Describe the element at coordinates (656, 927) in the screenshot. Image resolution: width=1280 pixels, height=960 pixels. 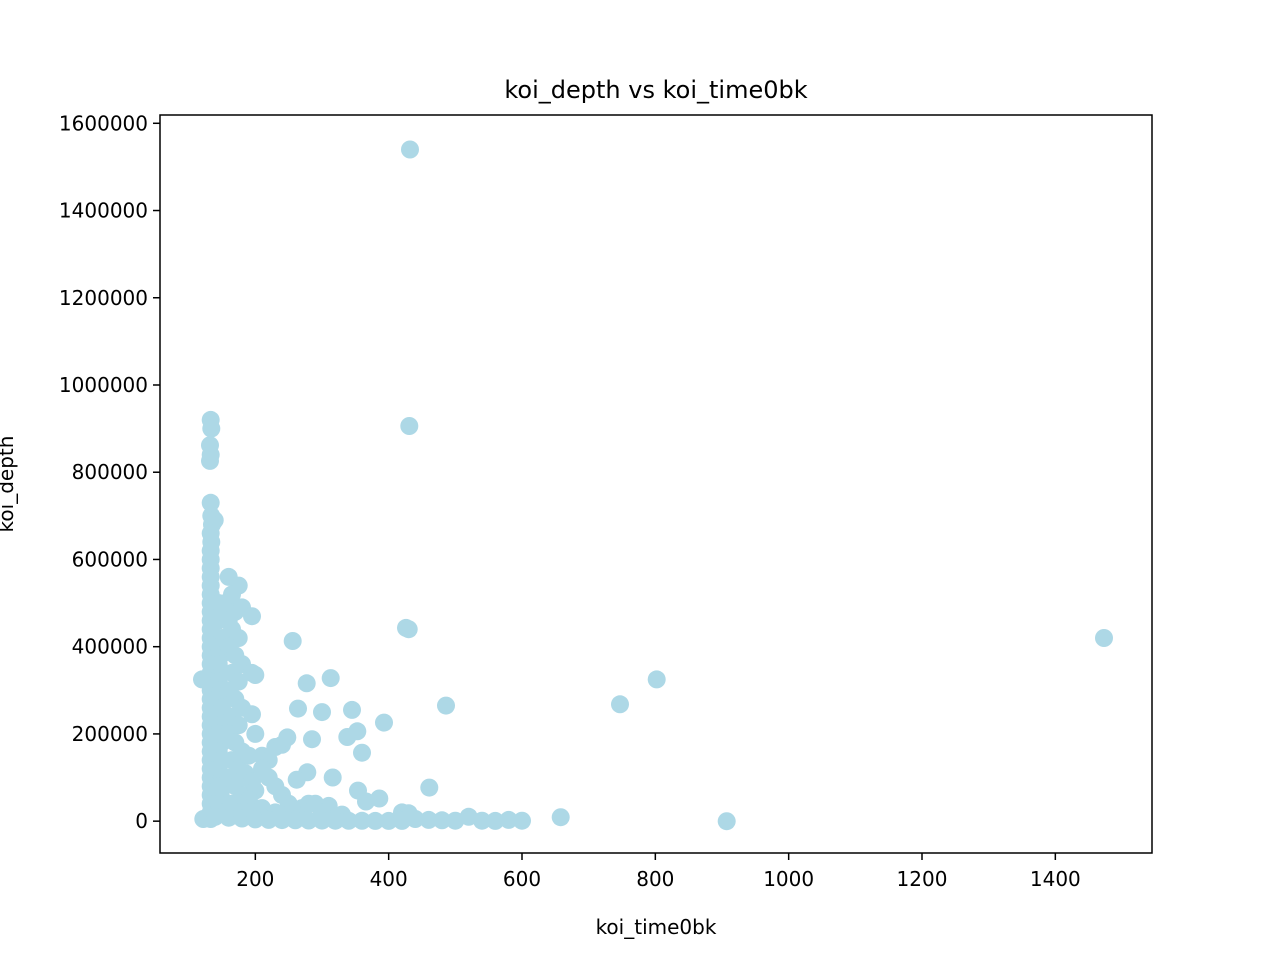
I see `x-axis-label: koi_time0bk` at that location.